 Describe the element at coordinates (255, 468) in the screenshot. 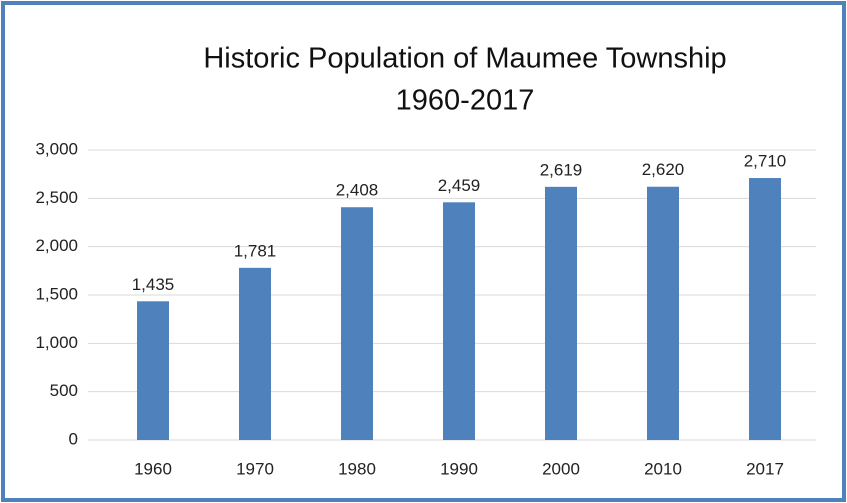

I see `x-tick-label: 1970` at that location.